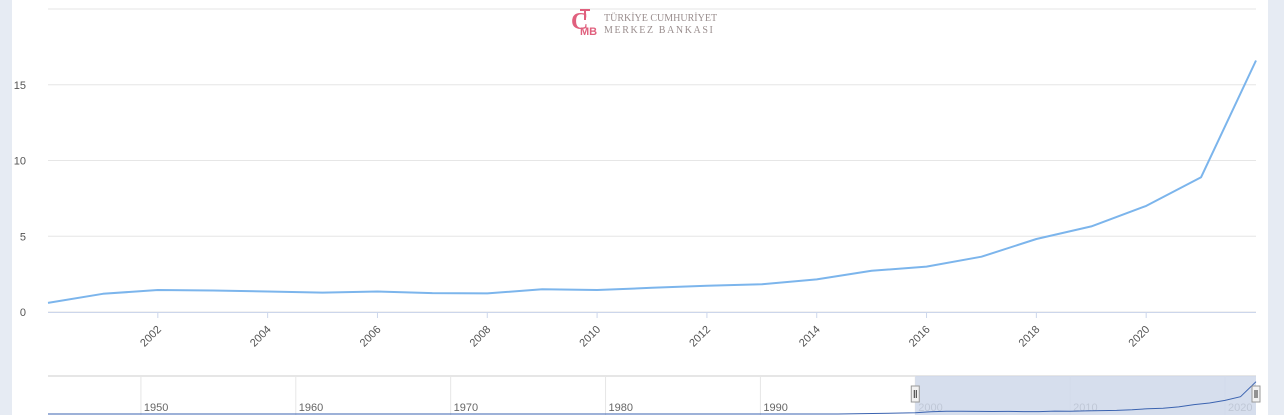 This screenshot has width=1284, height=415. Describe the element at coordinates (590, 337) in the screenshot. I see `x-tick-label: 2010` at that location.